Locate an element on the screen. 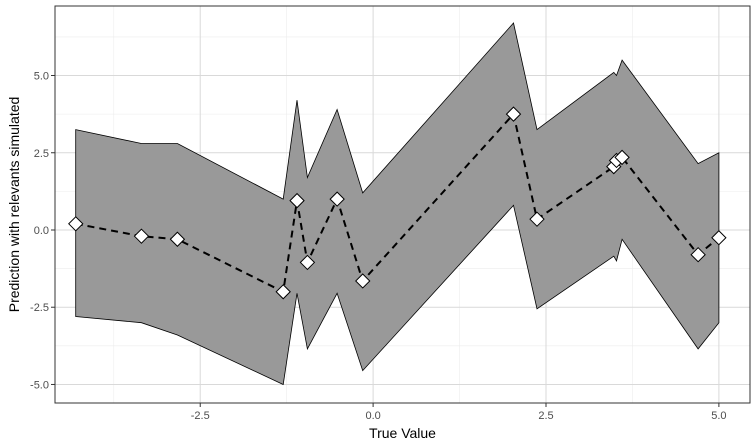  y-axis-ticks: -5.0 -2.5 0.0 2.5 5.0 is located at coordinates (42, 231).